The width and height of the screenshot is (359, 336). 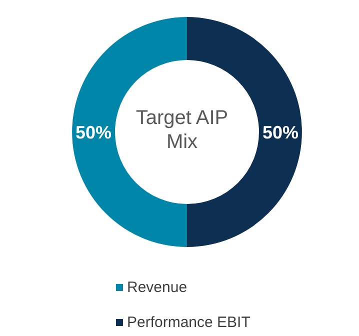 What do you see at coordinates (182, 130) in the screenshot?
I see `text: Target AIP Mix` at bounding box center [182, 130].